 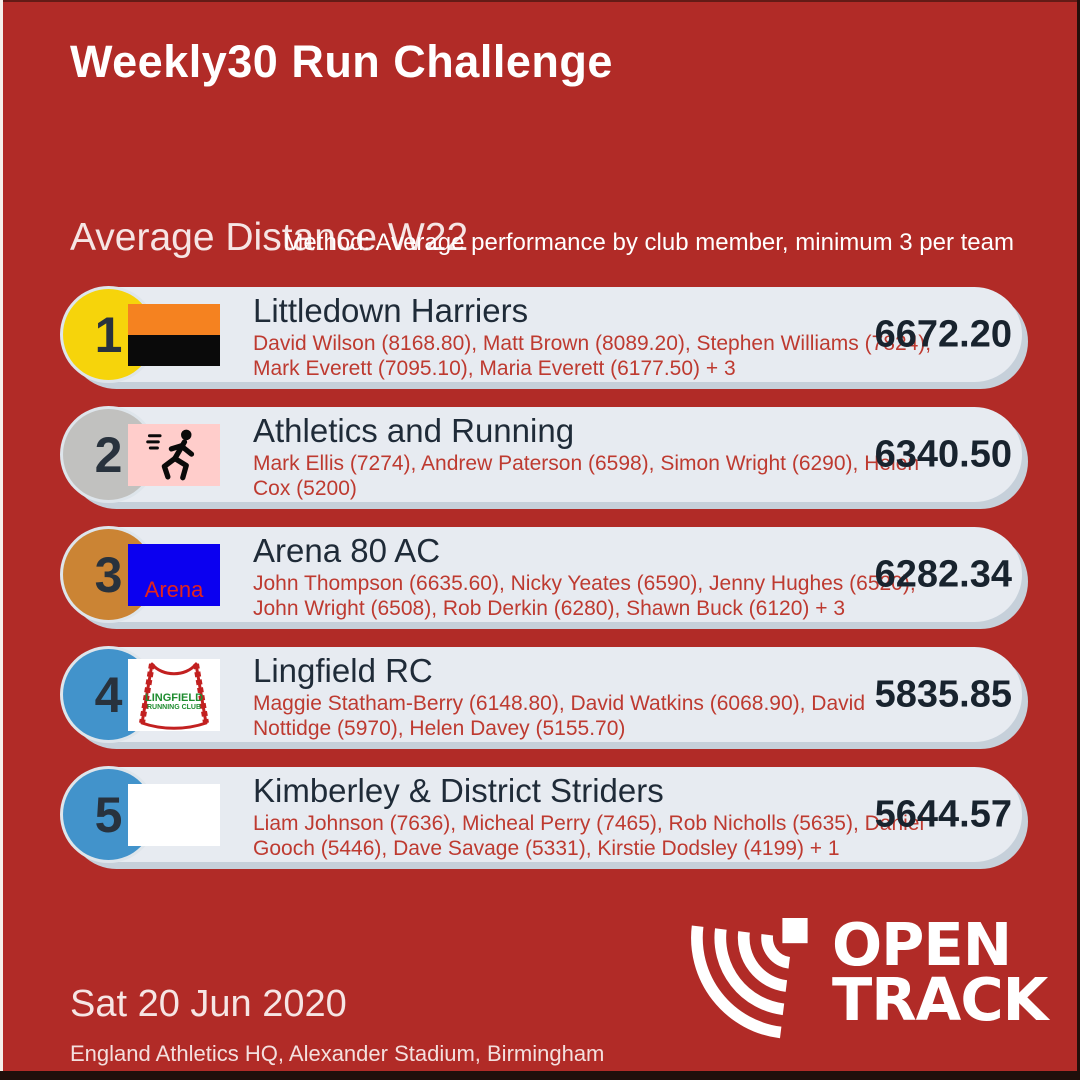 What do you see at coordinates (943, 814) in the screenshot?
I see `team-score: 5644.57` at bounding box center [943, 814].